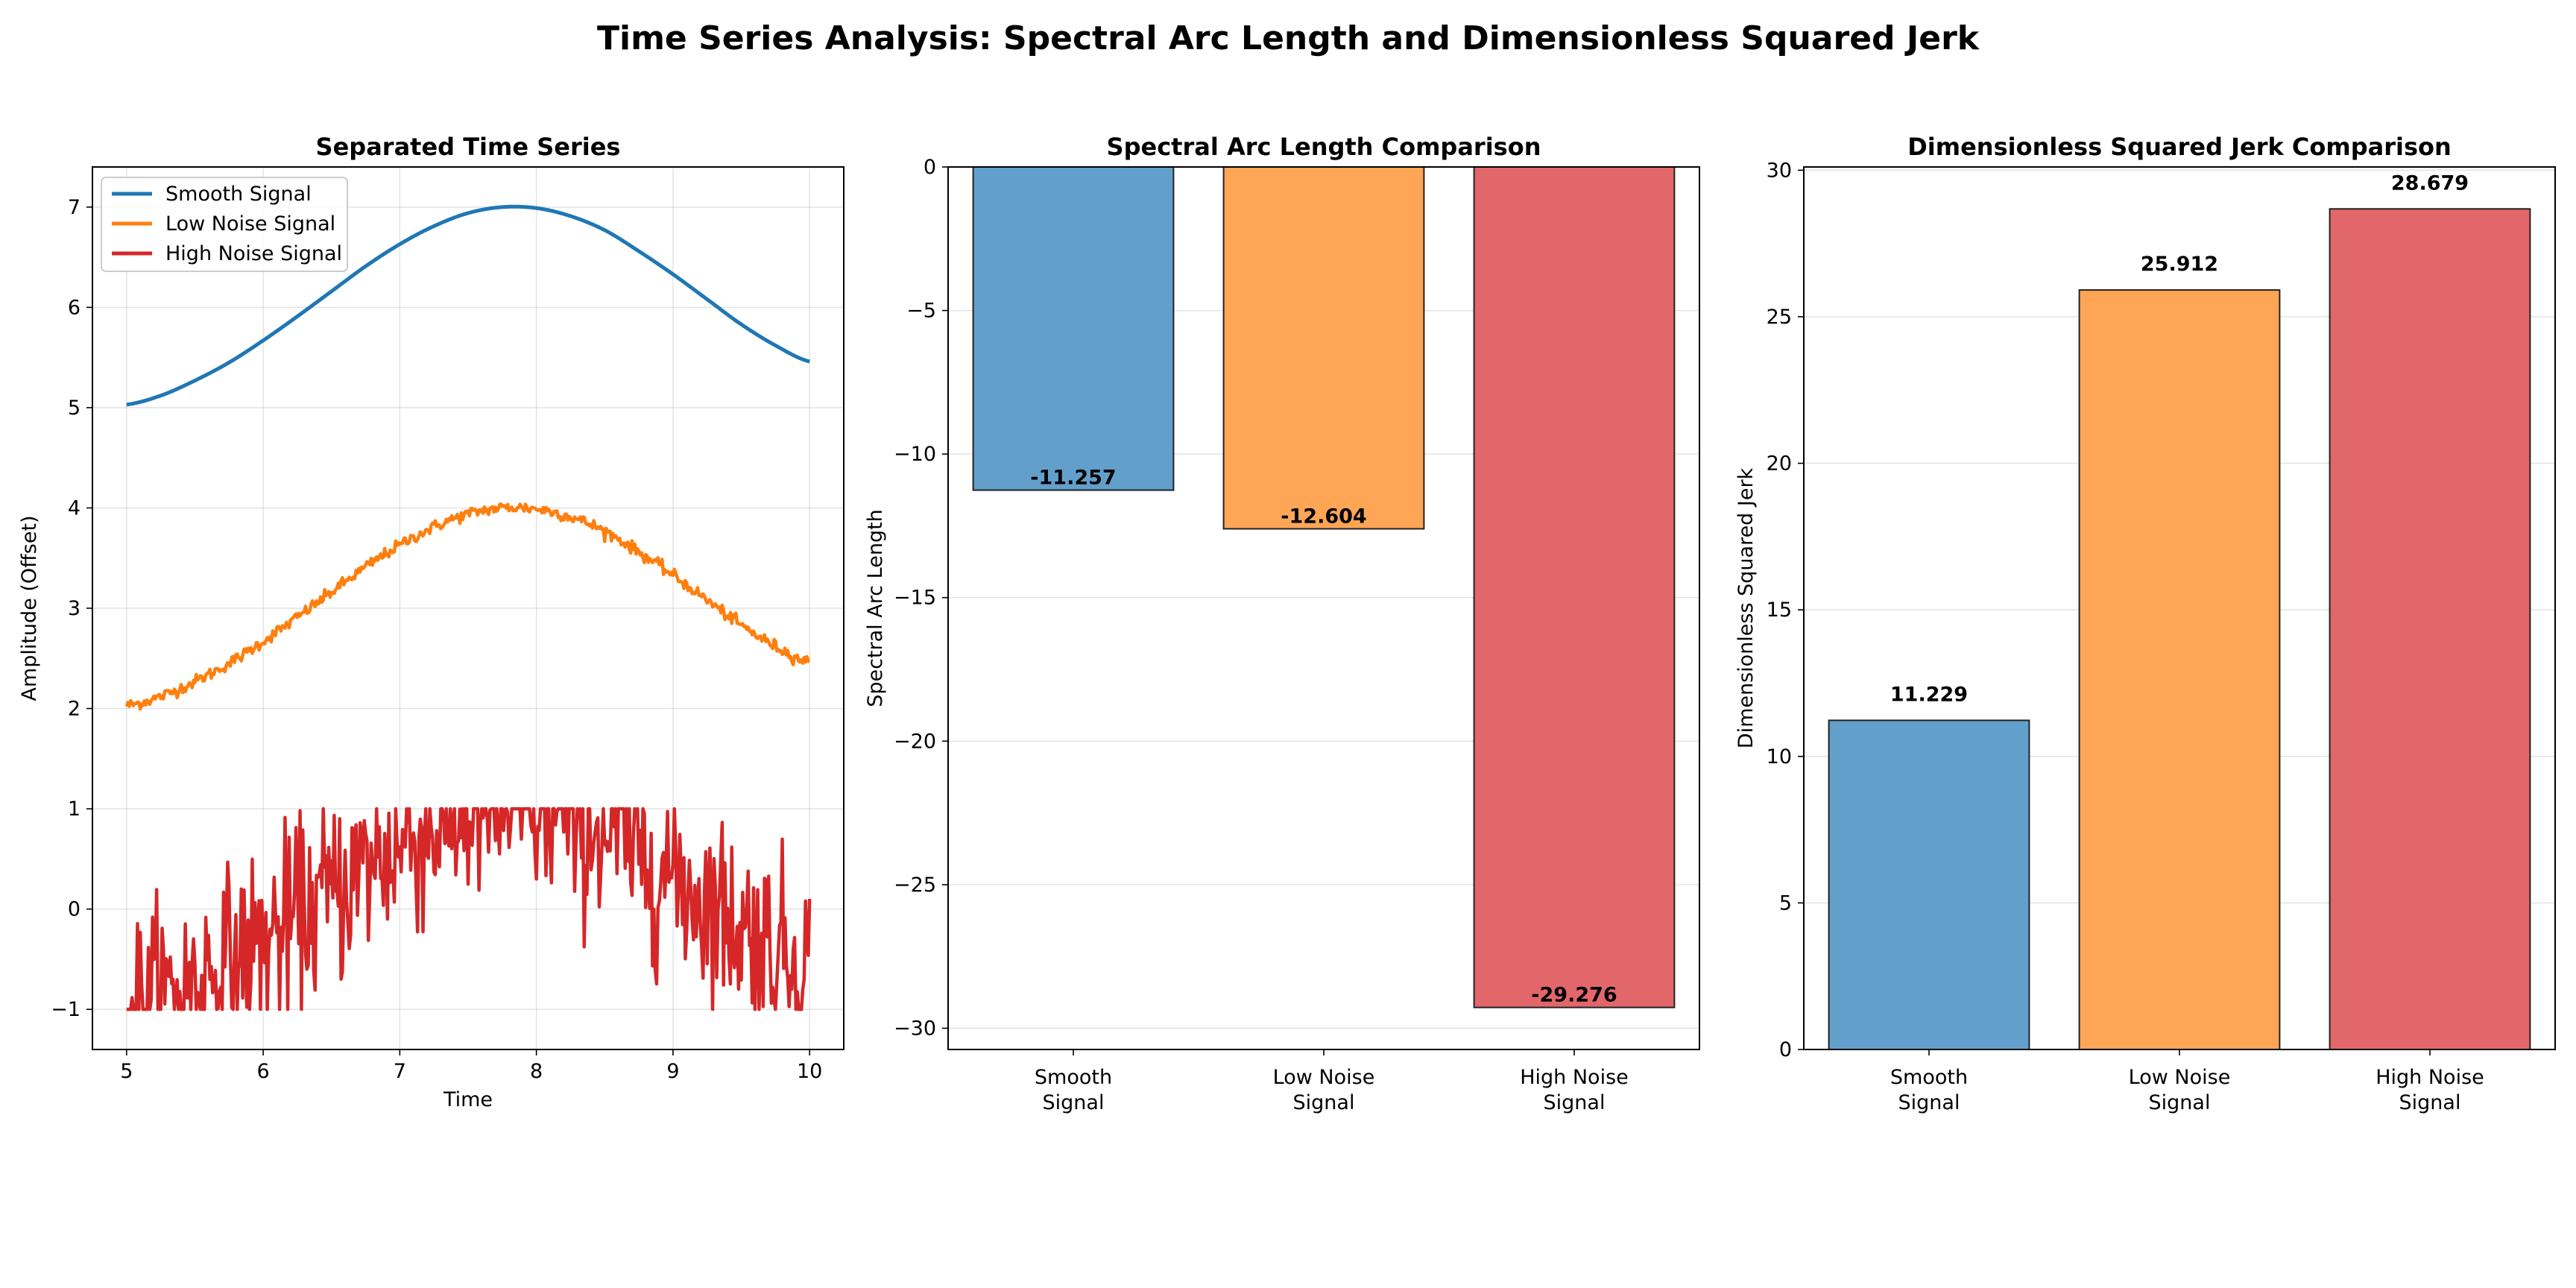 The width and height of the screenshot is (2576, 1288). What do you see at coordinates (809, 1071) in the screenshot?
I see `x-tick-label: 10` at bounding box center [809, 1071].